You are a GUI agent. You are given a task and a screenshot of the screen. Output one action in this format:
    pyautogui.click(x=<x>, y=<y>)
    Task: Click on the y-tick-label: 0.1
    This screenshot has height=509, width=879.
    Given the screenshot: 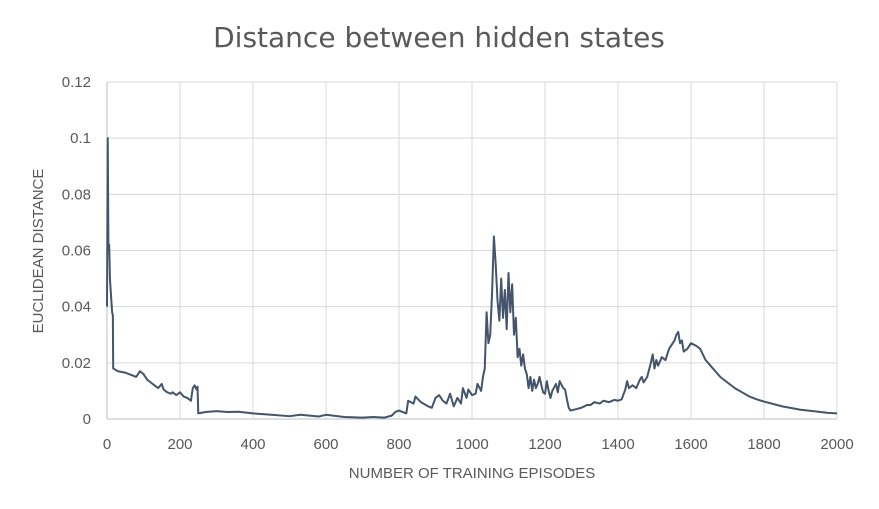 What is the action you would take?
    pyautogui.click(x=80, y=138)
    